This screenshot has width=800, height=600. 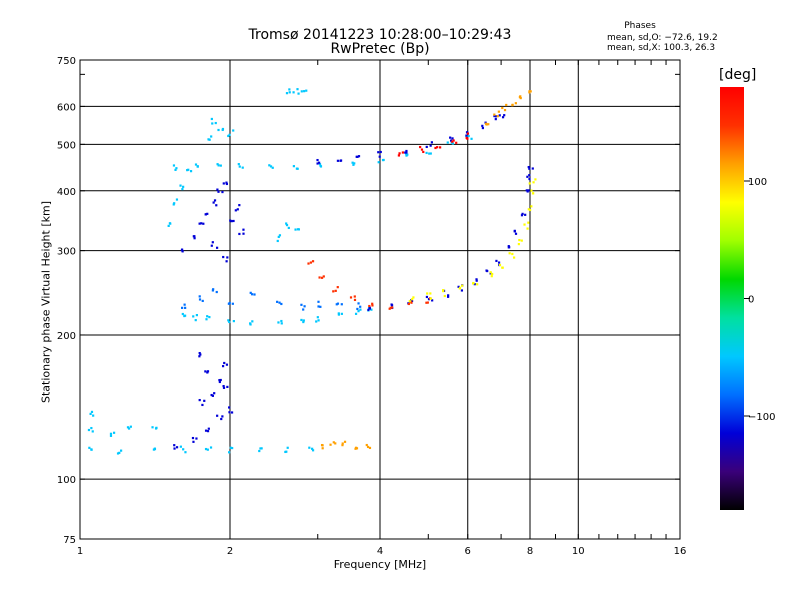 I want to click on x-tick-label: 10, so click(x=578, y=551).